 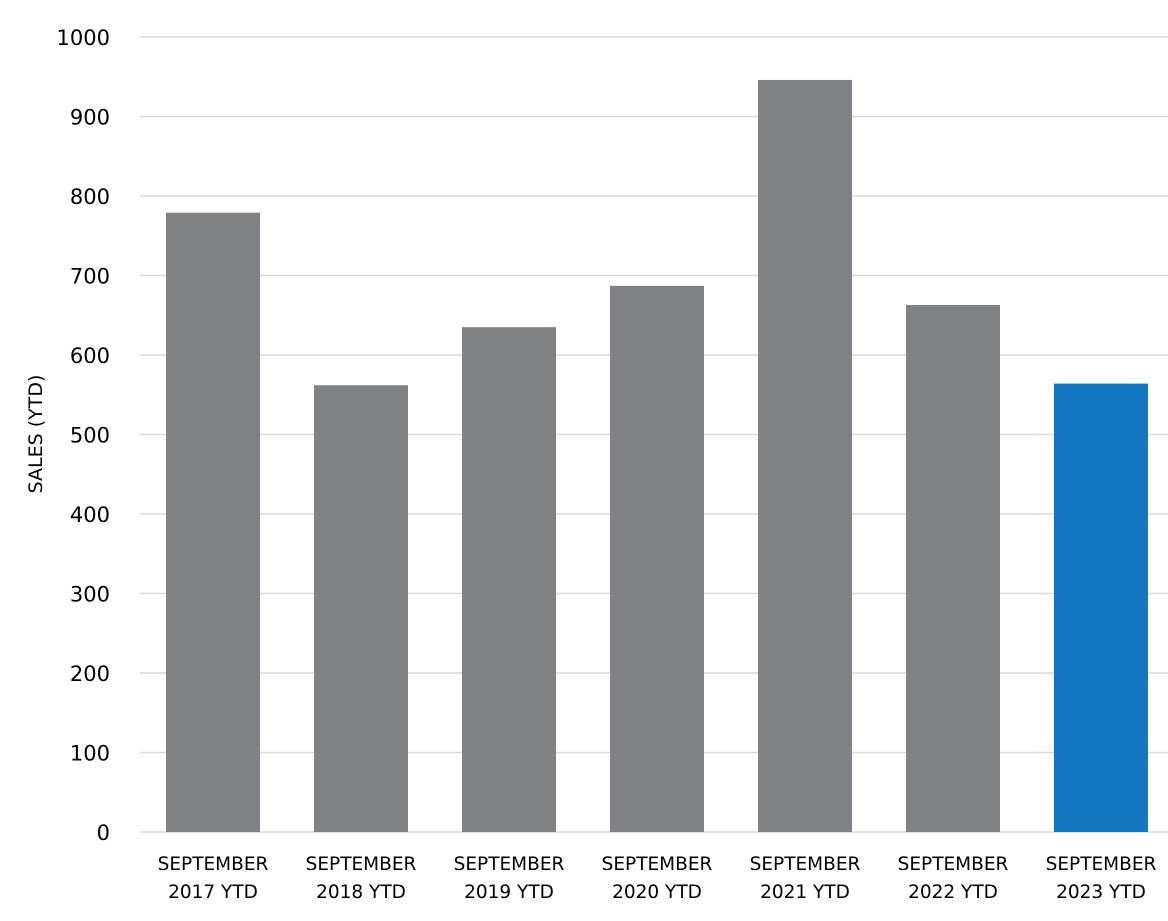 What do you see at coordinates (90, 197) in the screenshot?
I see `y-tick-label: 800` at bounding box center [90, 197].